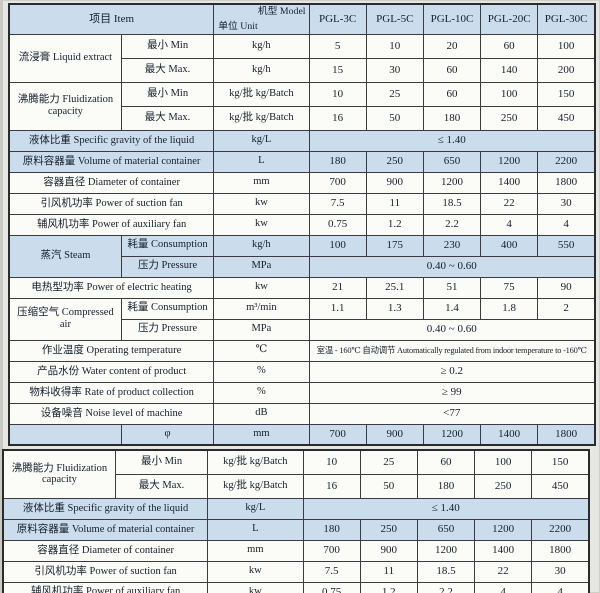 Image resolution: width=600 pixels, height=593 pixels. What do you see at coordinates (452, 371) in the screenshot?
I see `value-cell-span: ≥ 0.2` at bounding box center [452, 371].